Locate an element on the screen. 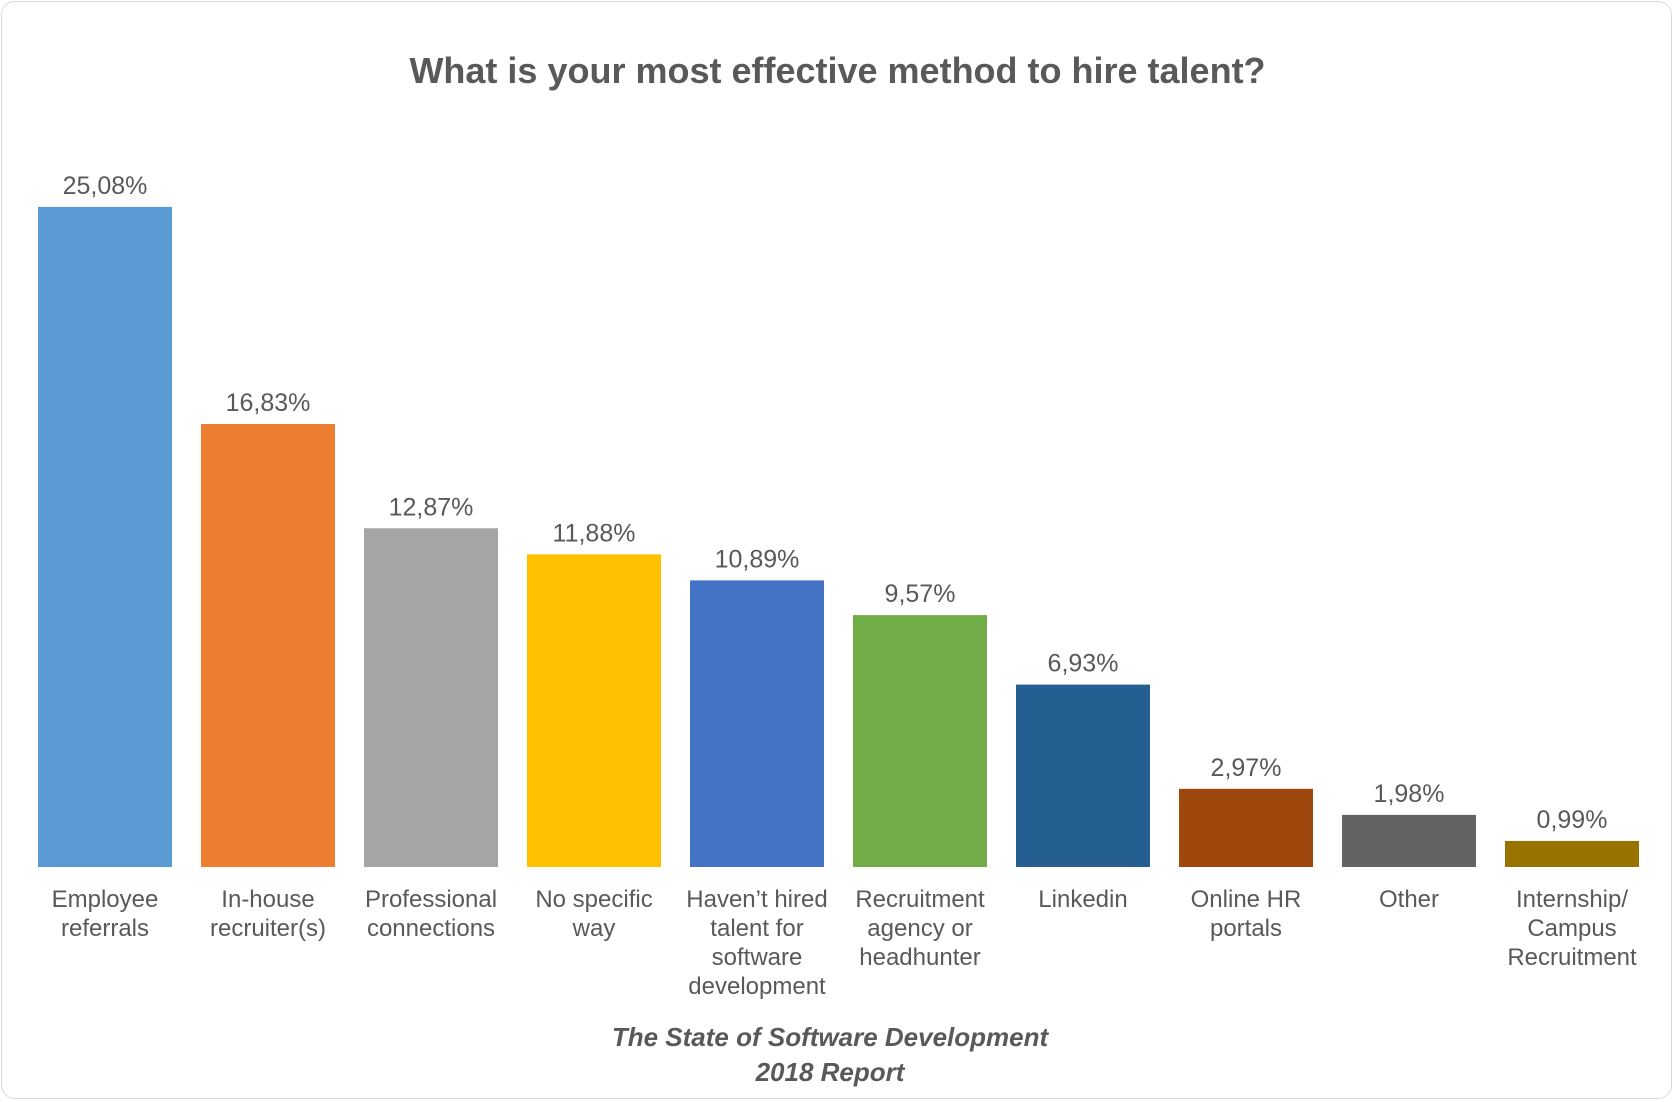 The image size is (1675, 1102). category-label-line: Linkedin is located at coordinates (1082, 899).